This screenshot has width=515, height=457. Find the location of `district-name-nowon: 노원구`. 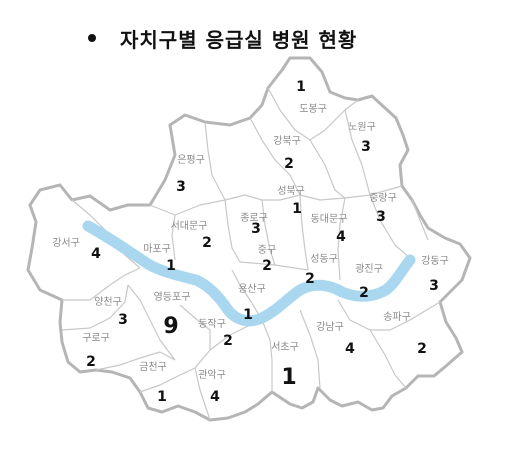

district-name-nowon: 노원구 is located at coordinates (362, 127).